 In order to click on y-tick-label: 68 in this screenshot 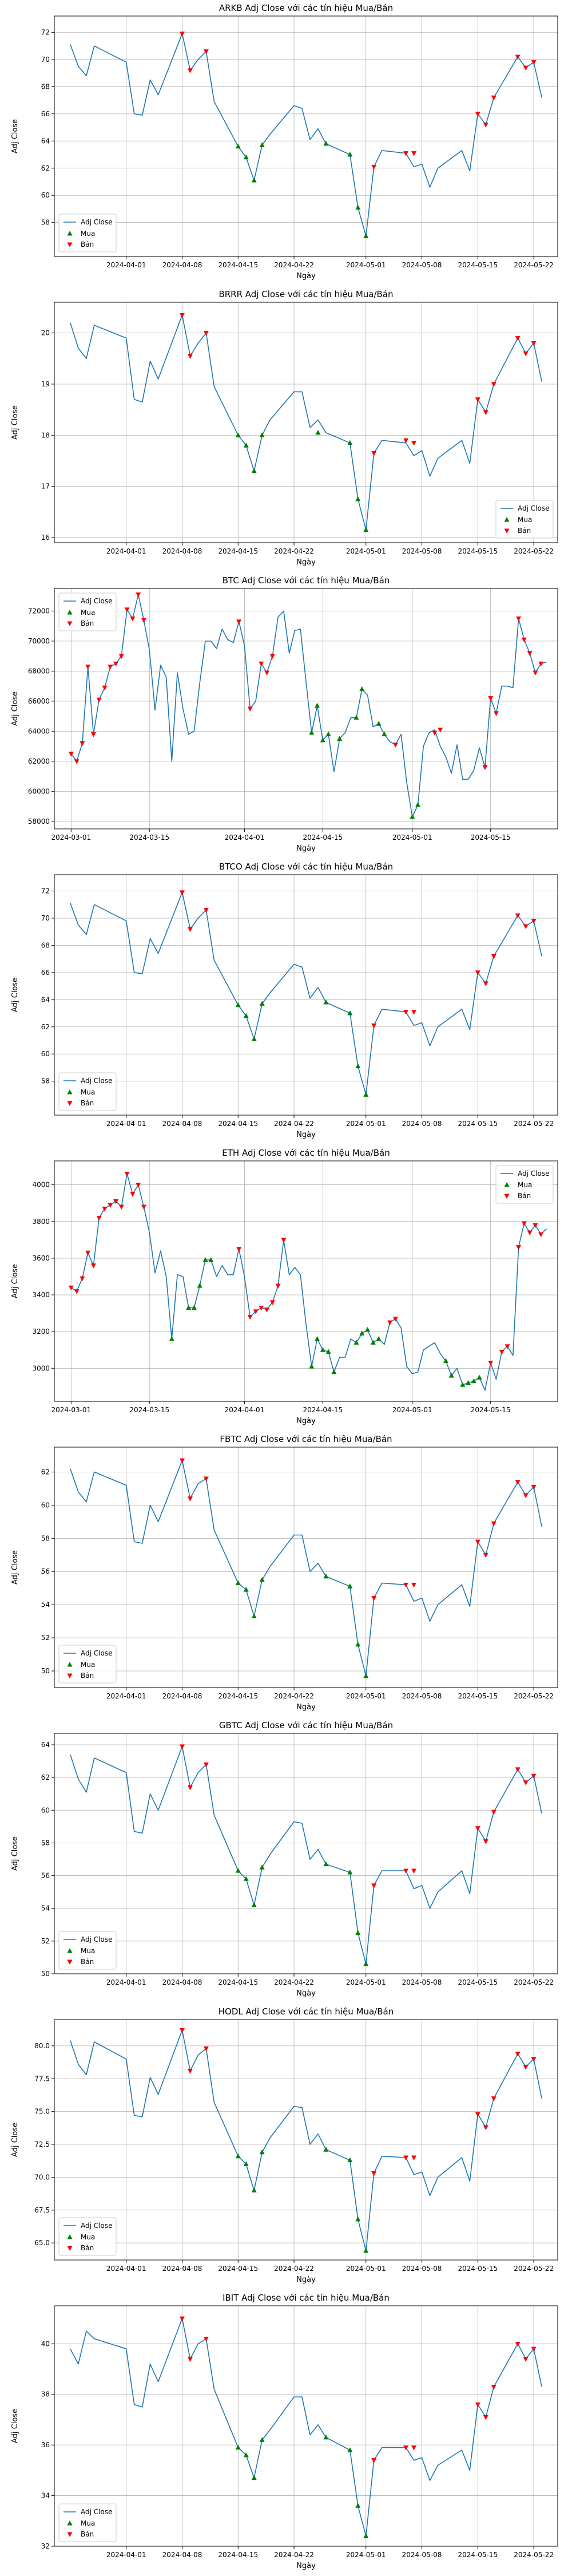, I will do `click(45, 86)`.